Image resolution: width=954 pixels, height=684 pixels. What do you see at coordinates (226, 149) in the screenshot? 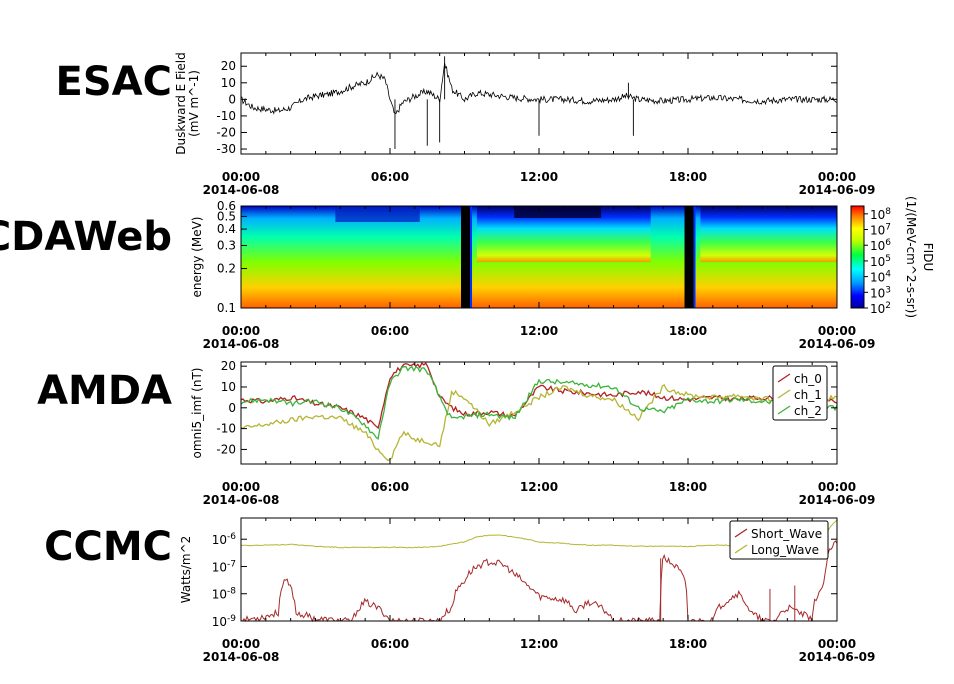
I see `y-tick-label: -30` at bounding box center [226, 149].